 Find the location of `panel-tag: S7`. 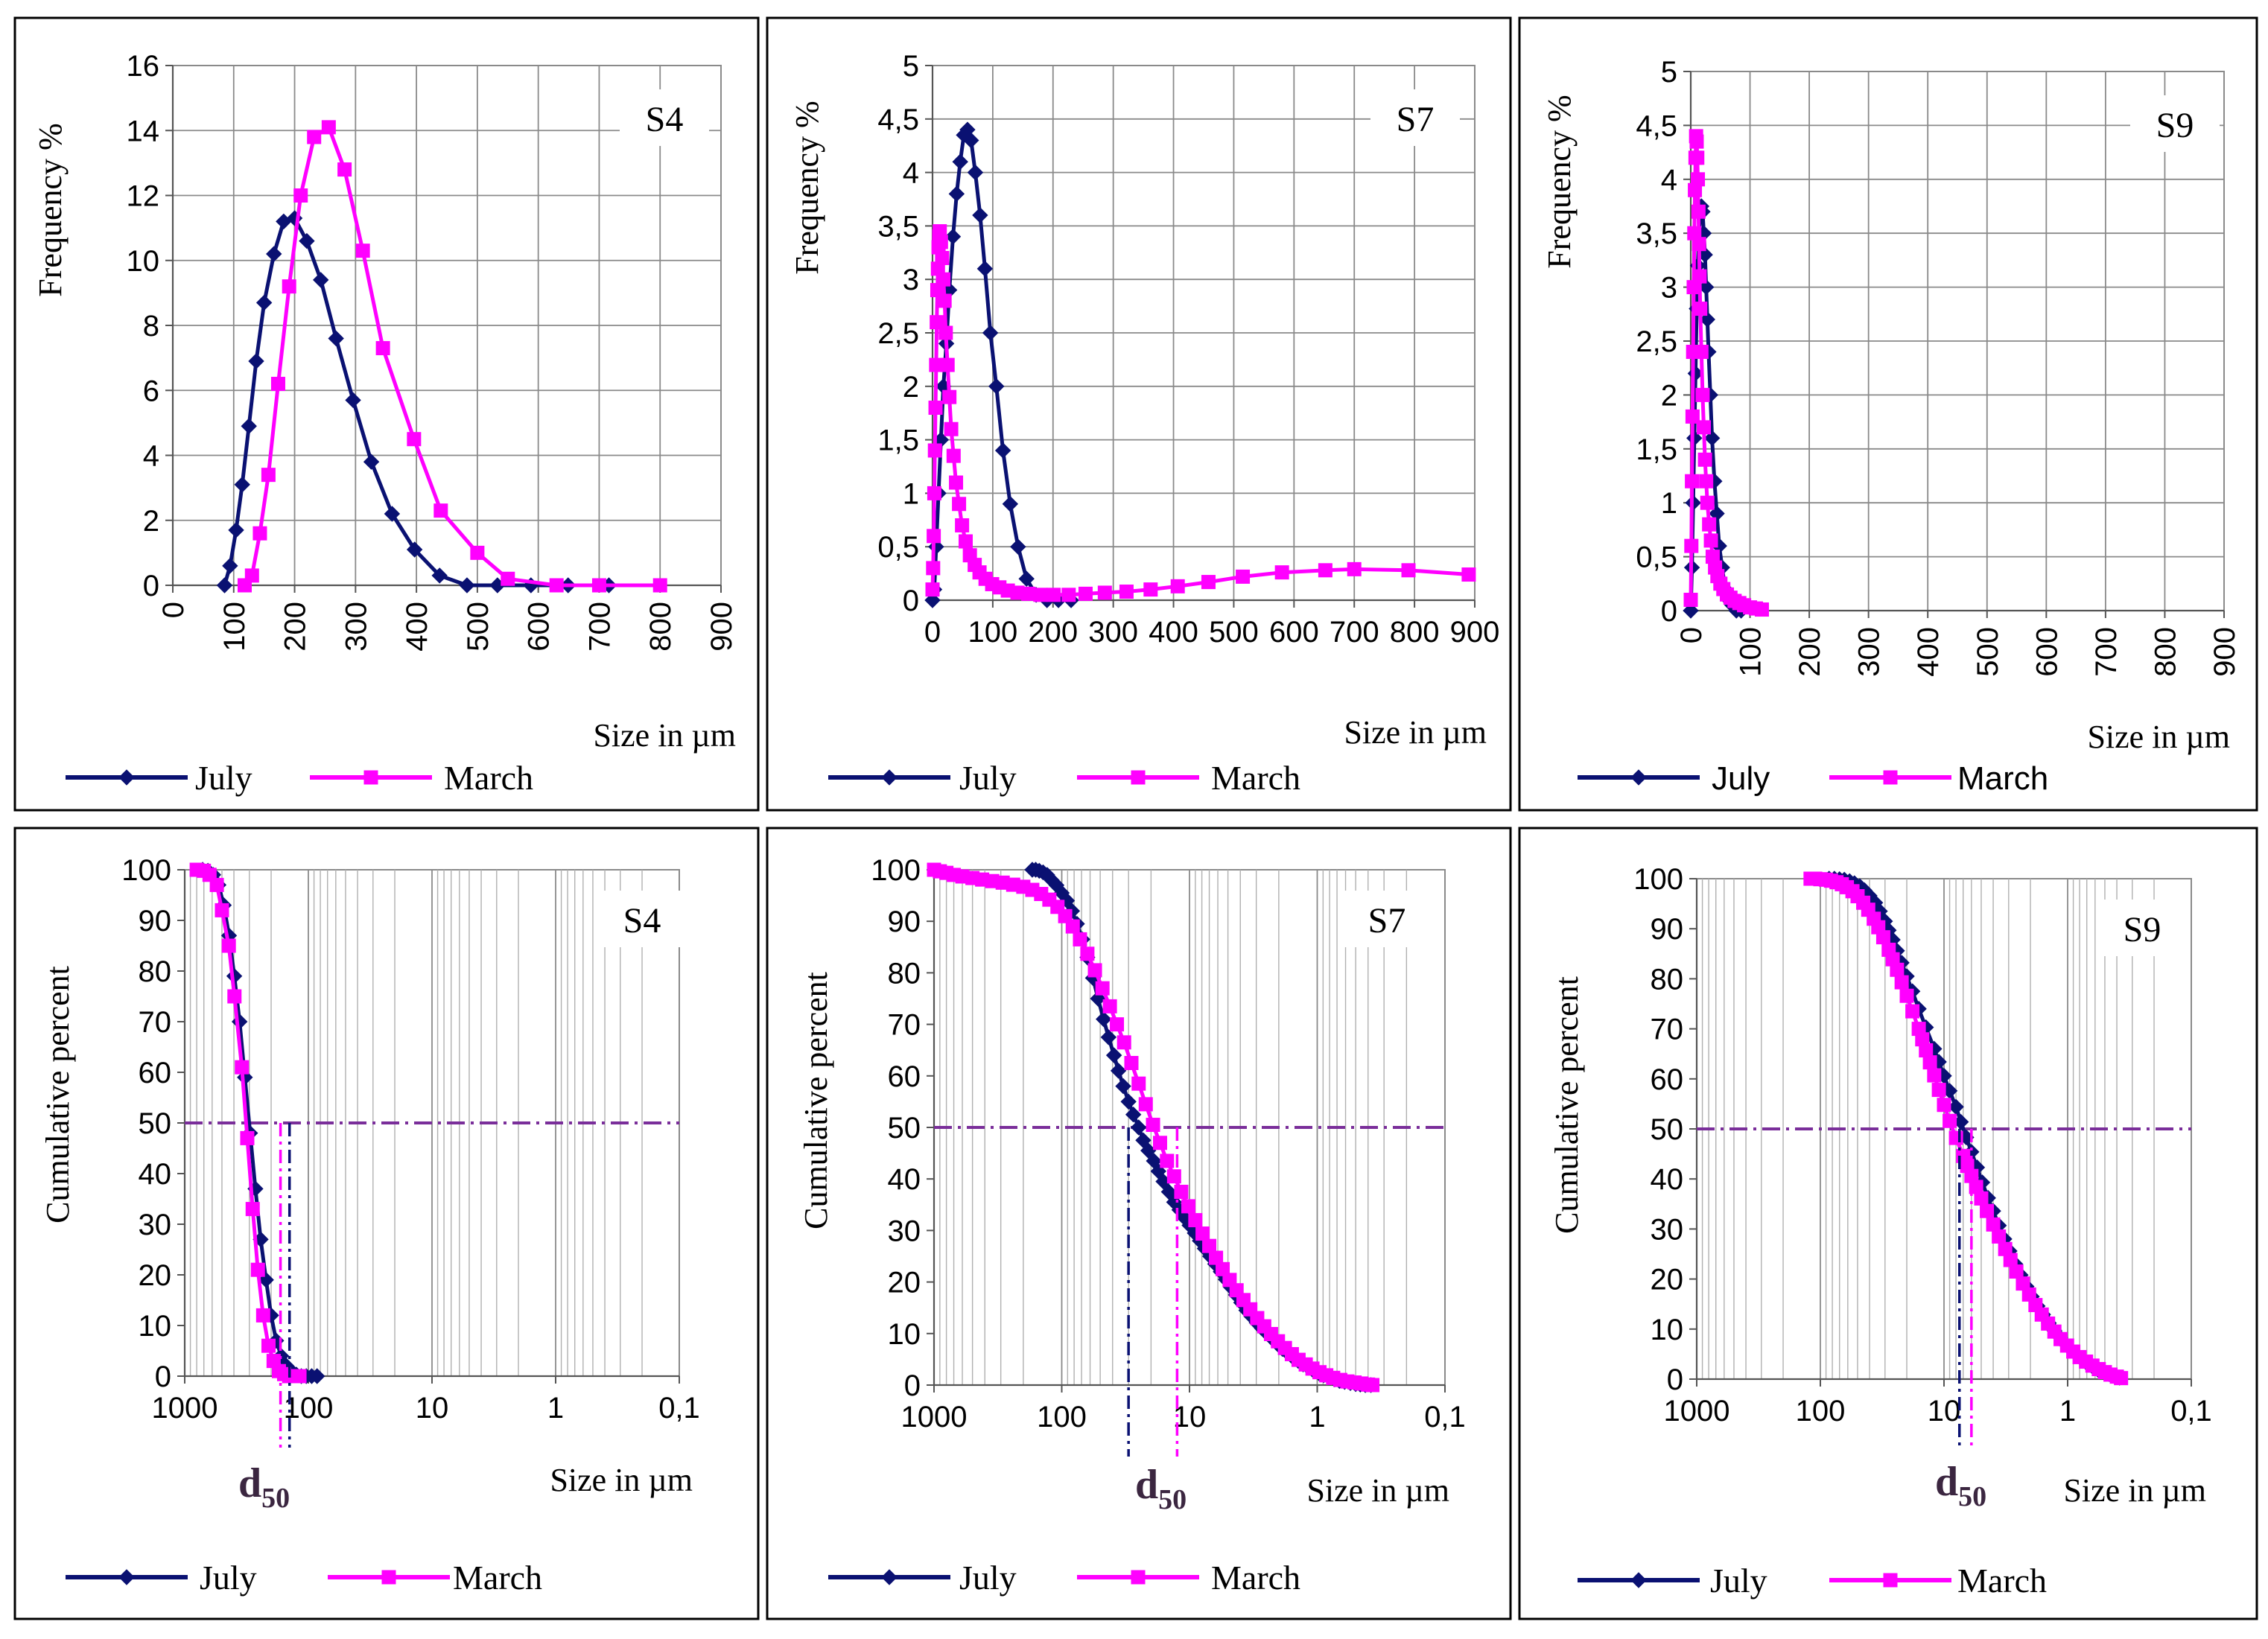

panel-tag: S7 is located at coordinates (1416, 119).